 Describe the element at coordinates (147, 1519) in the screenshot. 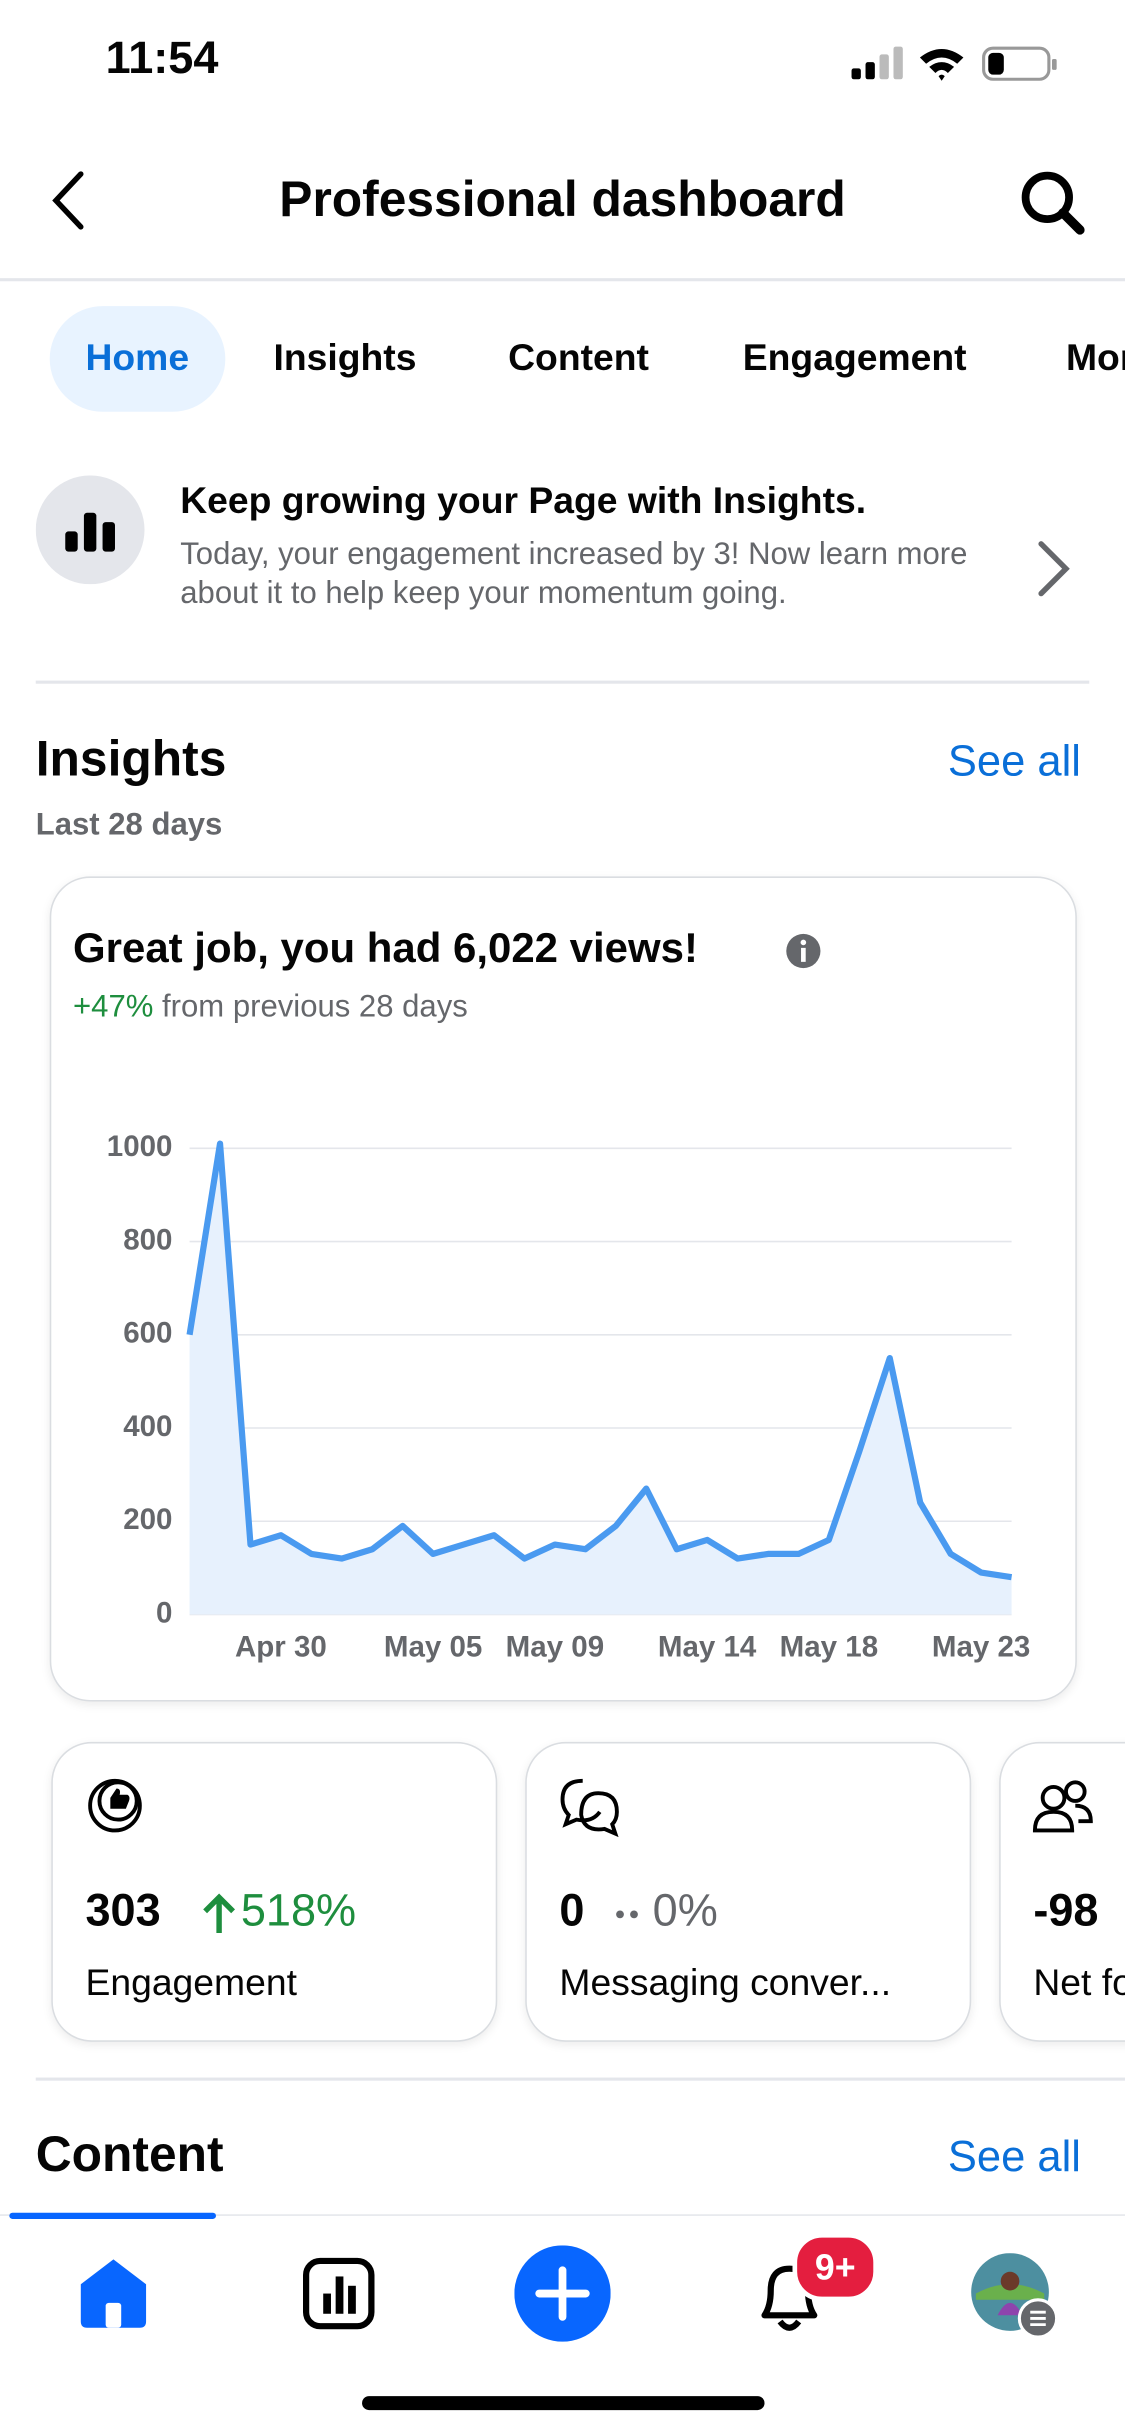

I see `y-tick-label: 200` at that location.